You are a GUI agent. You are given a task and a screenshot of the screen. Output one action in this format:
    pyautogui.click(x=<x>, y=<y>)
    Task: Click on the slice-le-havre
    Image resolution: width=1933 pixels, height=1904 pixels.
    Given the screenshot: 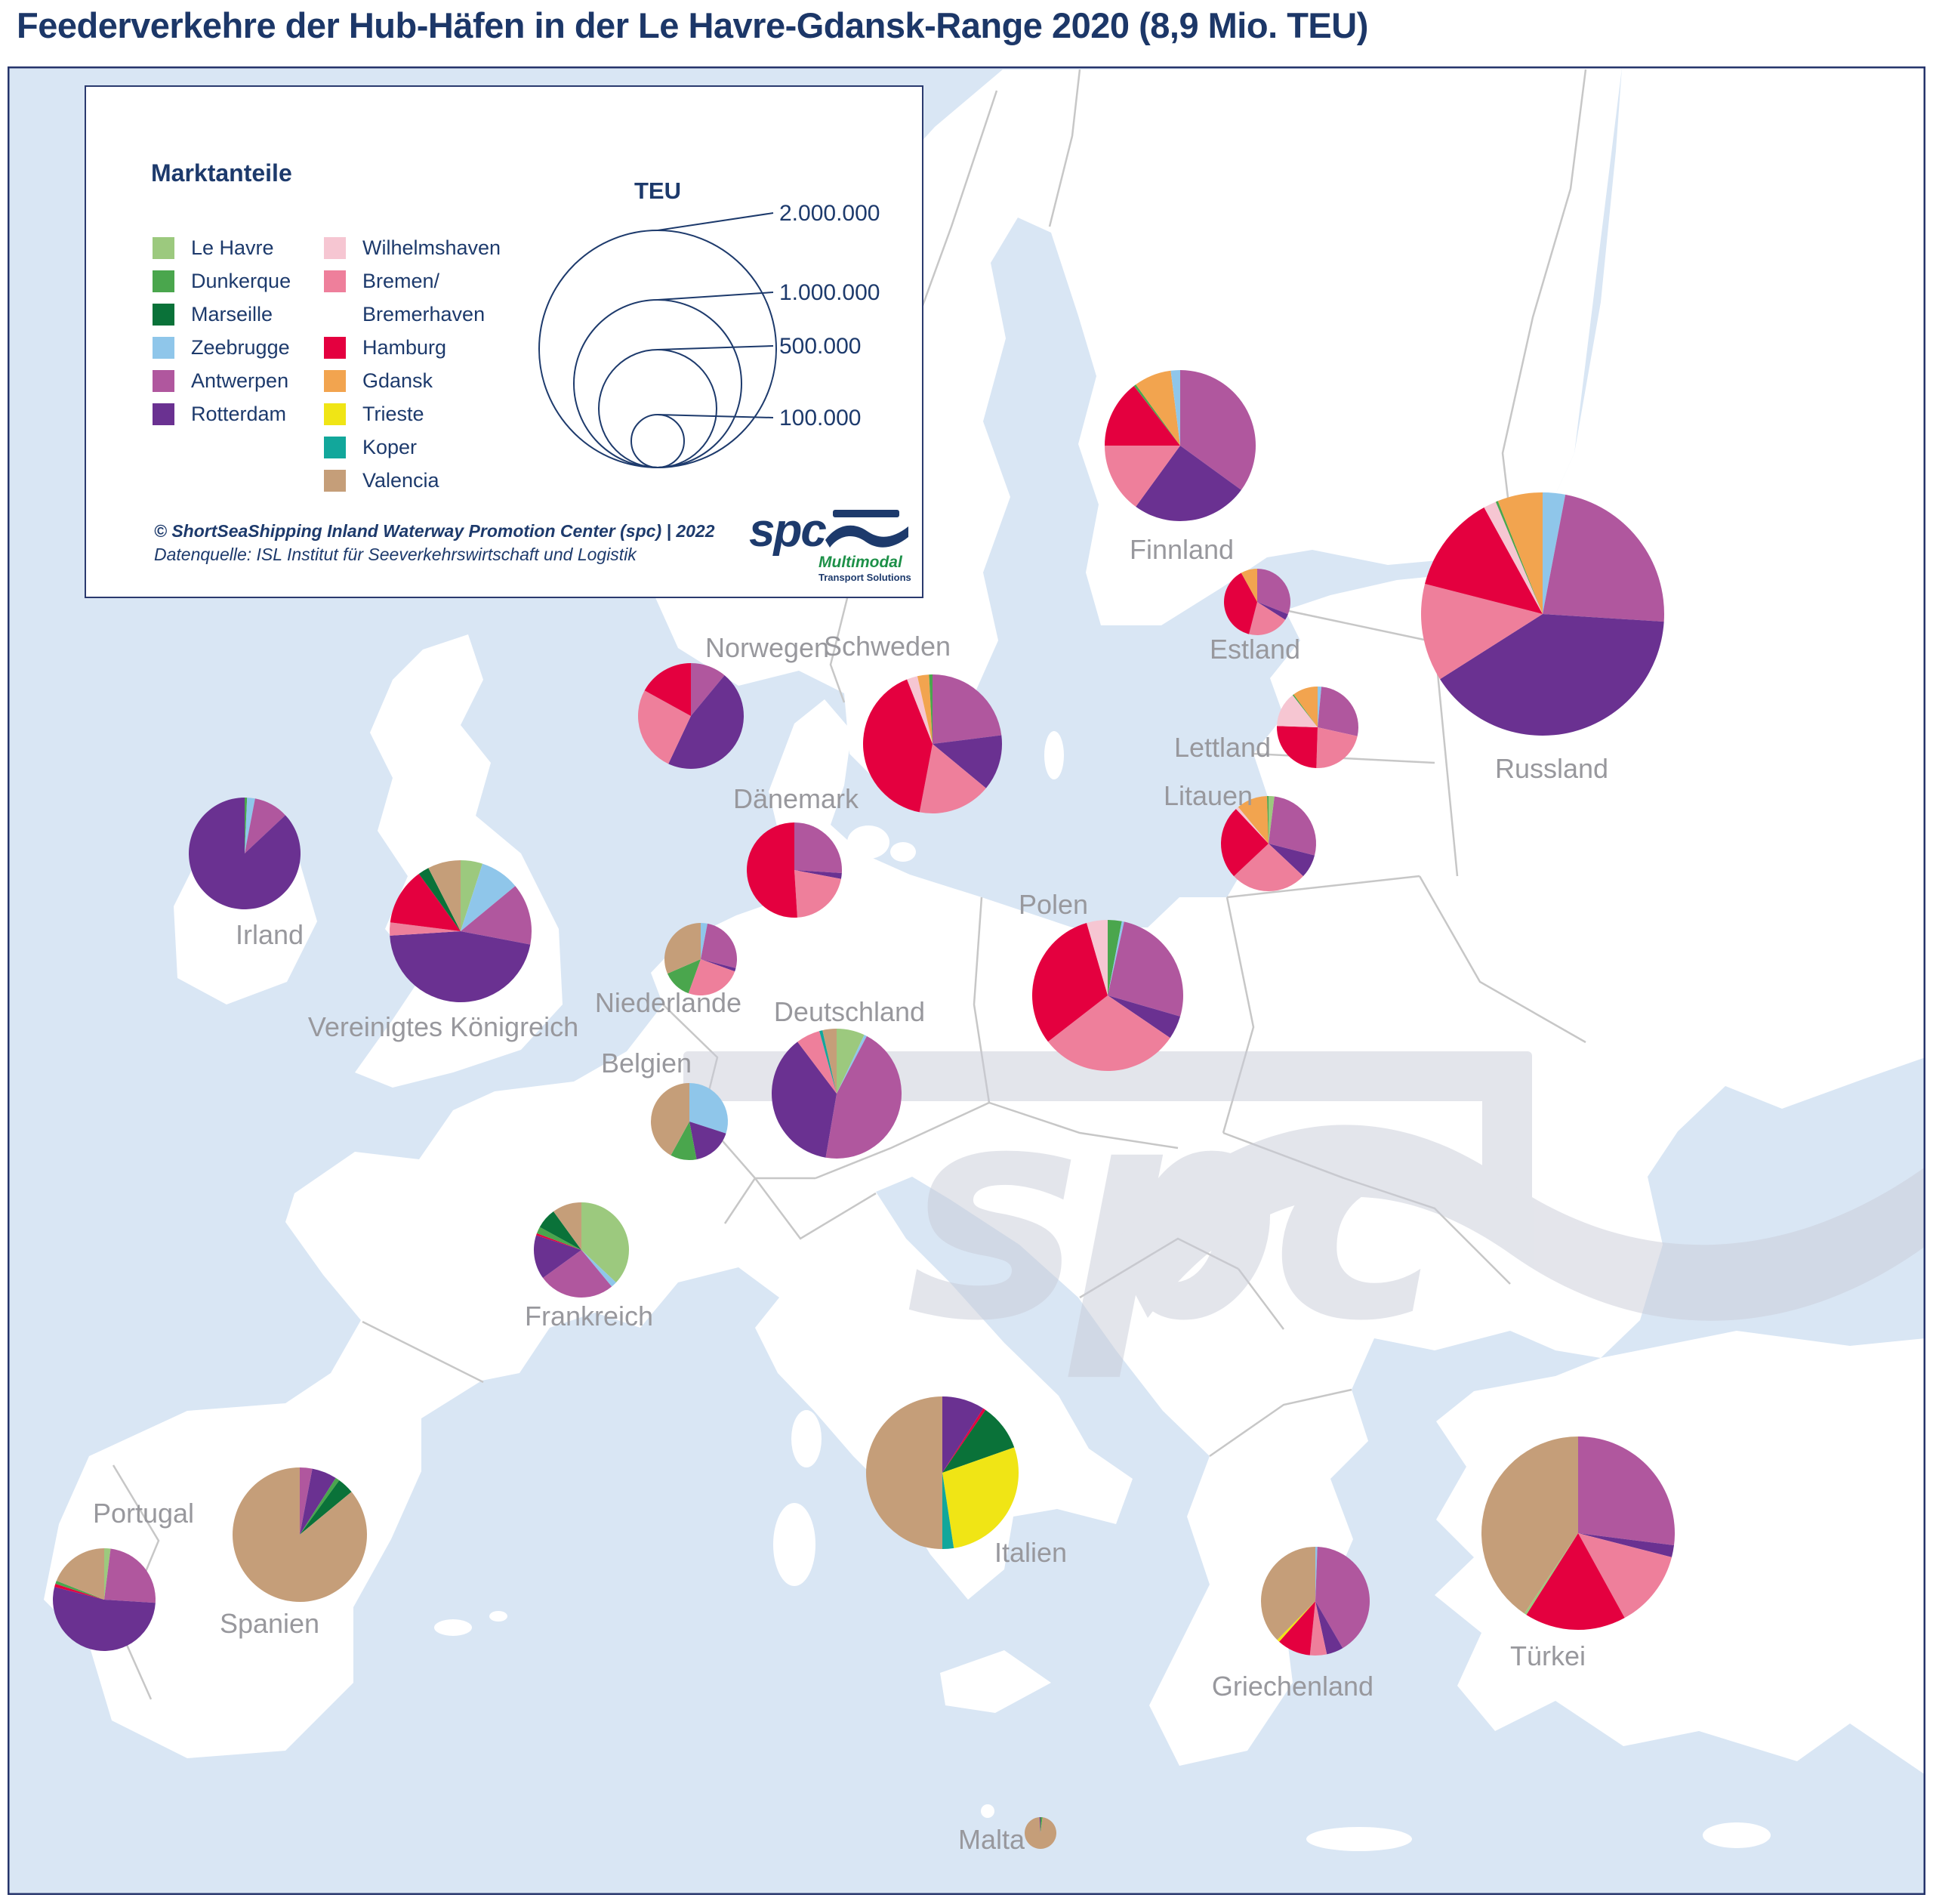 What is the action you would take?
    pyautogui.click(x=851, y=1061)
    